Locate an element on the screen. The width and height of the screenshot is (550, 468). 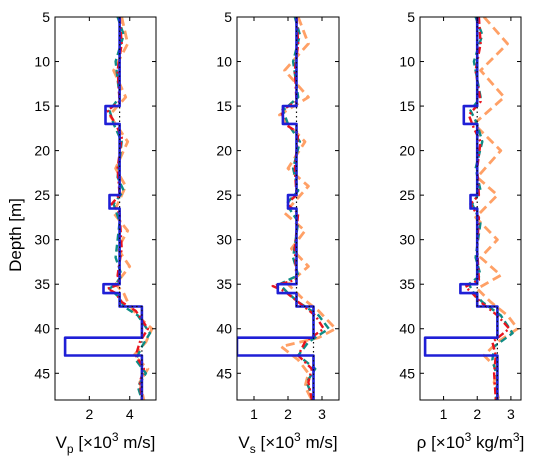
x-tick-label: 4 is located at coordinates (130, 414).